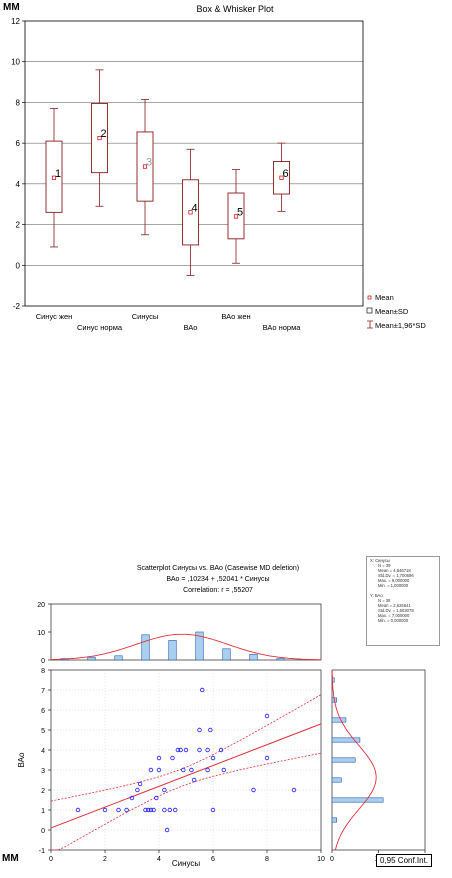 The height and width of the screenshot is (878, 452). What do you see at coordinates (218, 590) in the screenshot?
I see `scatter-correlation: Correlation: r = ,55207` at bounding box center [218, 590].